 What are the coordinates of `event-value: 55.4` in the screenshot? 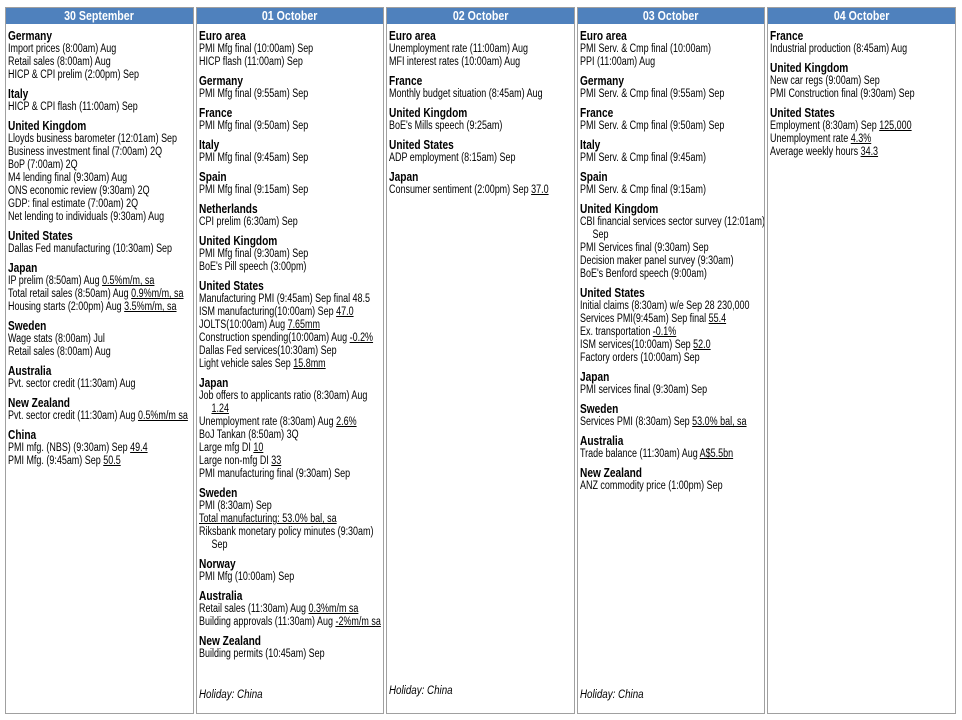 It's located at (717, 319).